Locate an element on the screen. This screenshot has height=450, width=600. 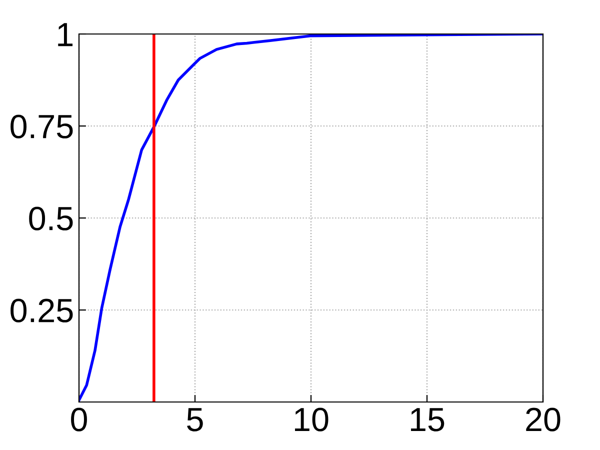
x-tick-label: 15 is located at coordinates (427, 420).